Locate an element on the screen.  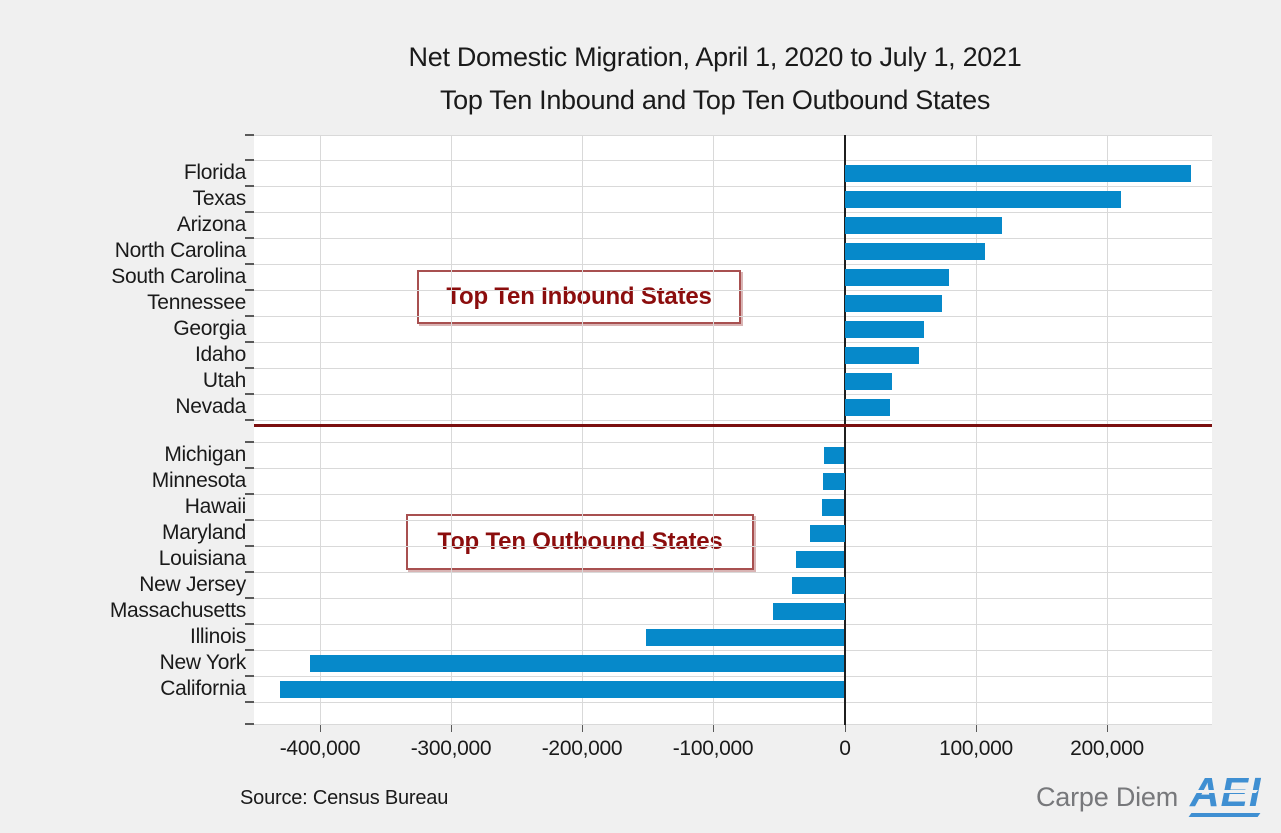
bar-texas is located at coordinates (983, 199).